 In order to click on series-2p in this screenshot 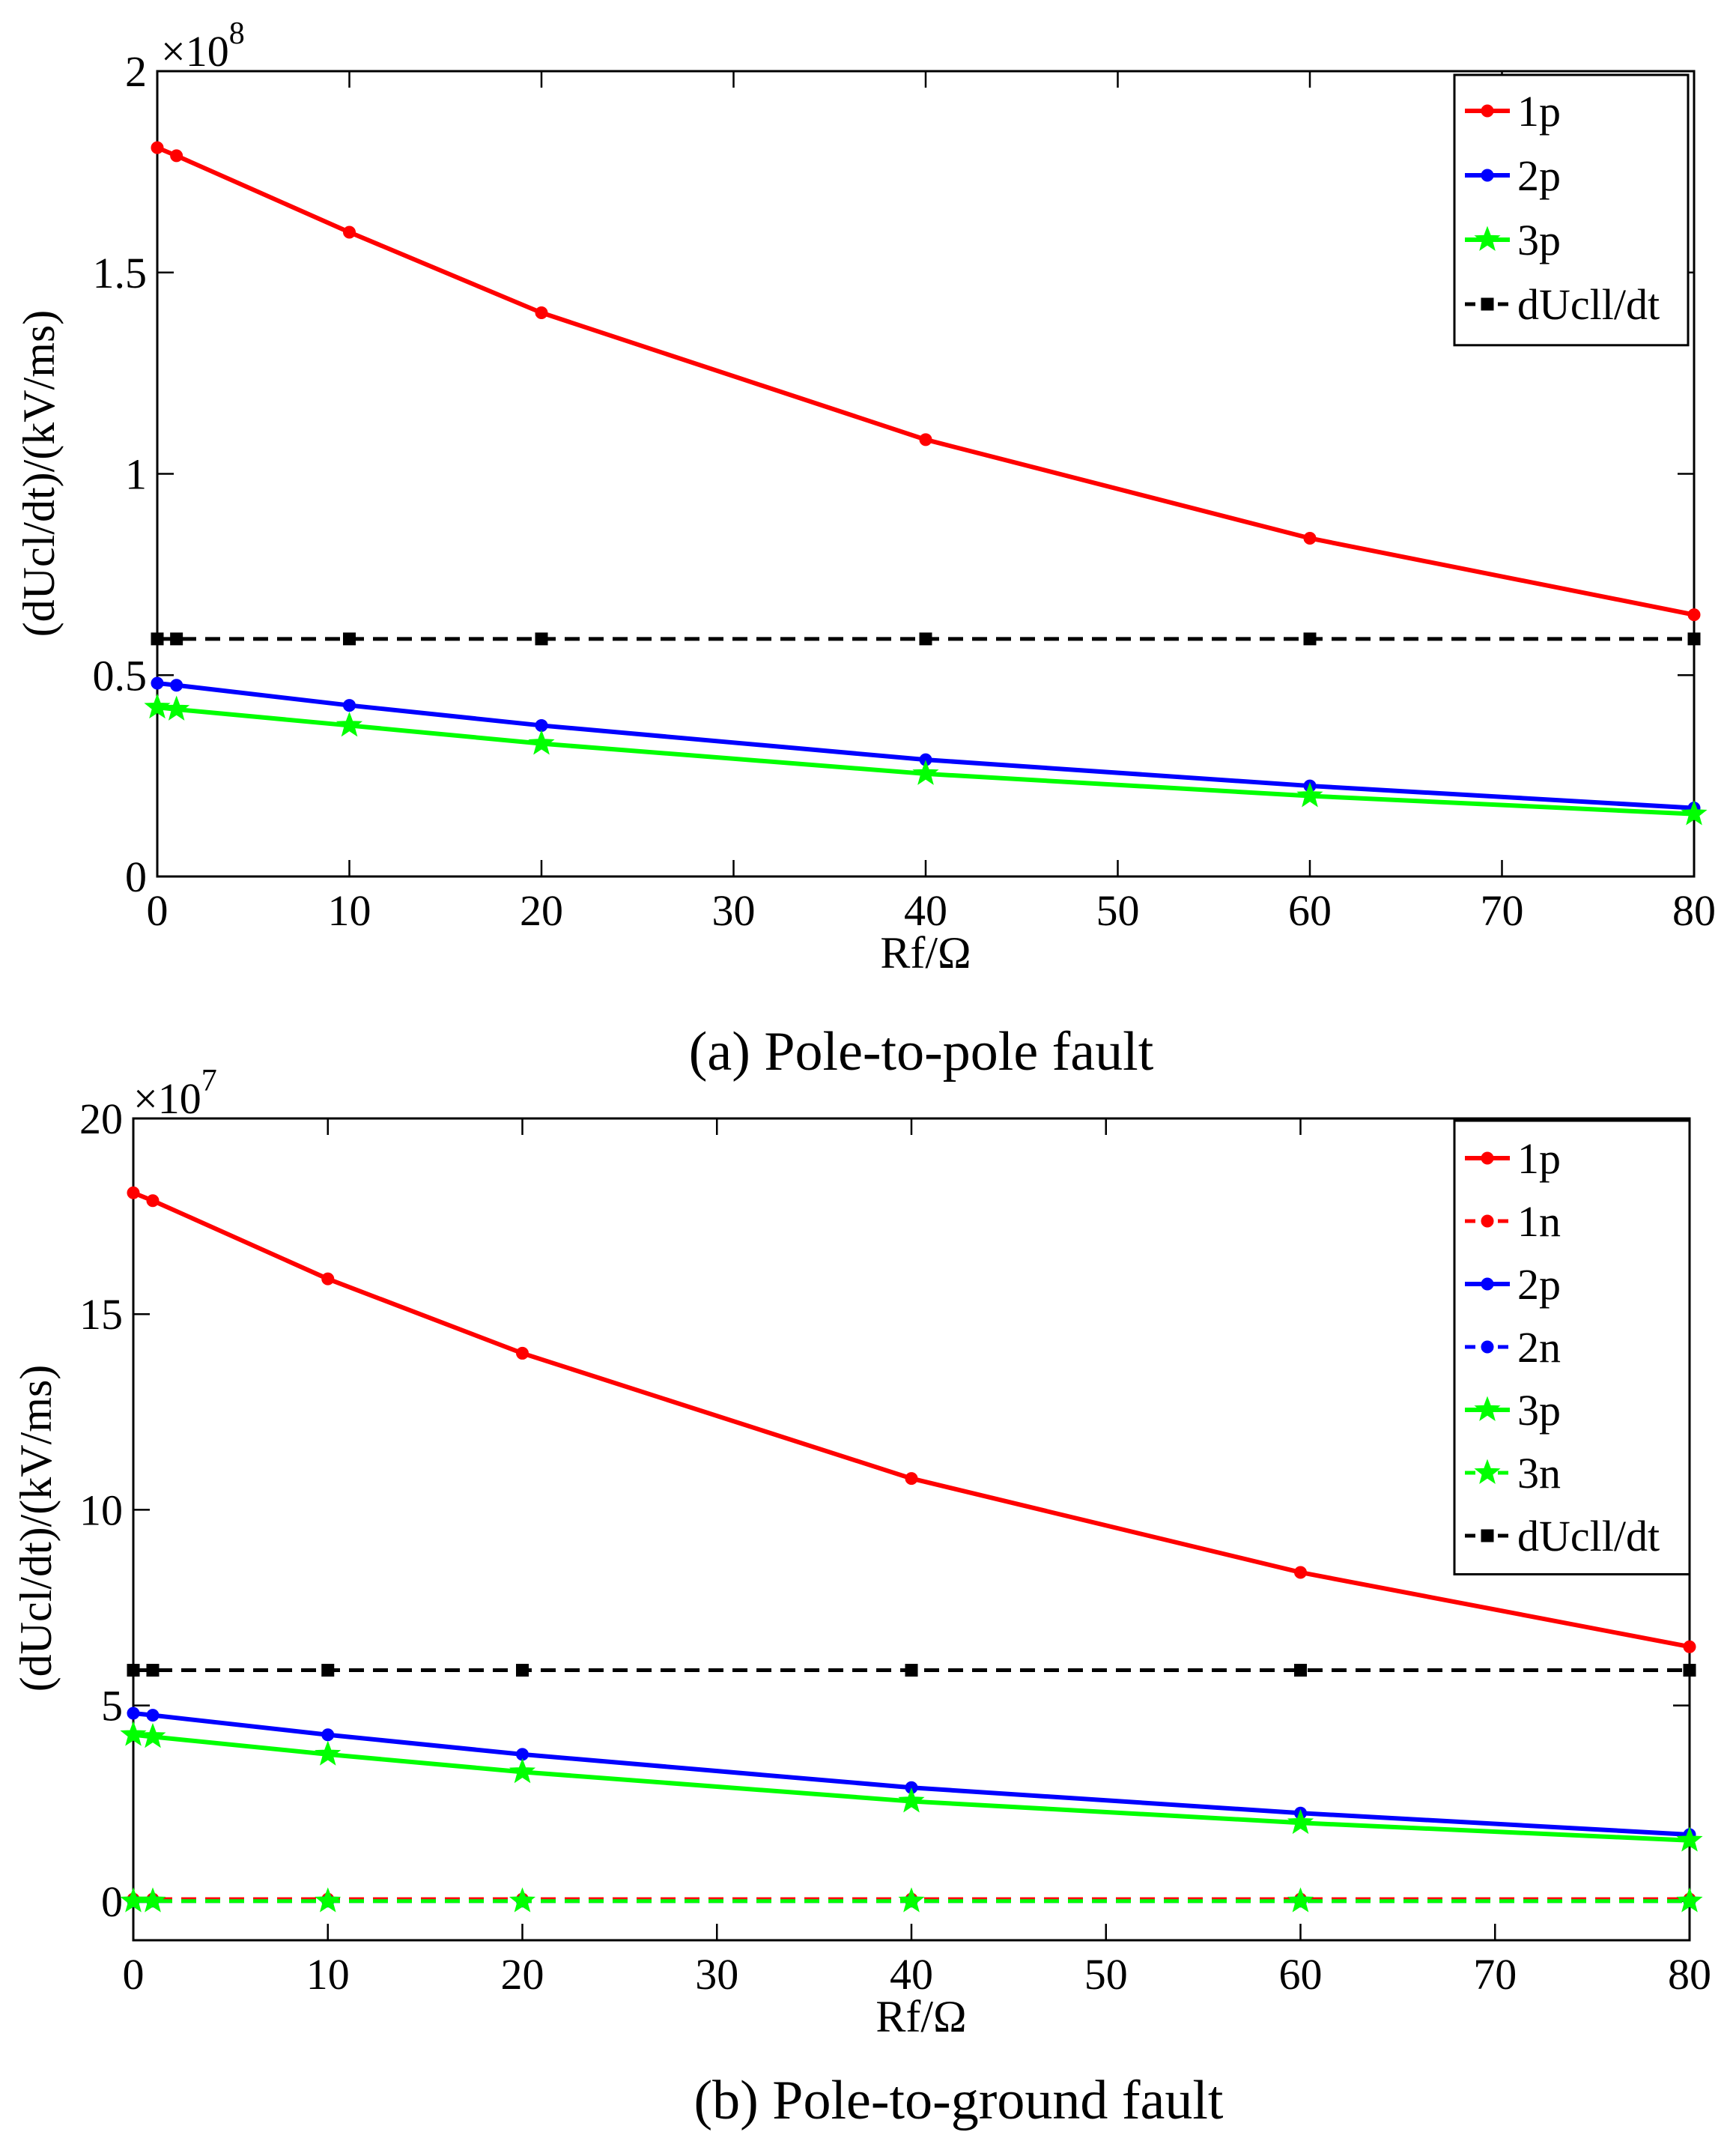, I will do `click(911, 1774)`.